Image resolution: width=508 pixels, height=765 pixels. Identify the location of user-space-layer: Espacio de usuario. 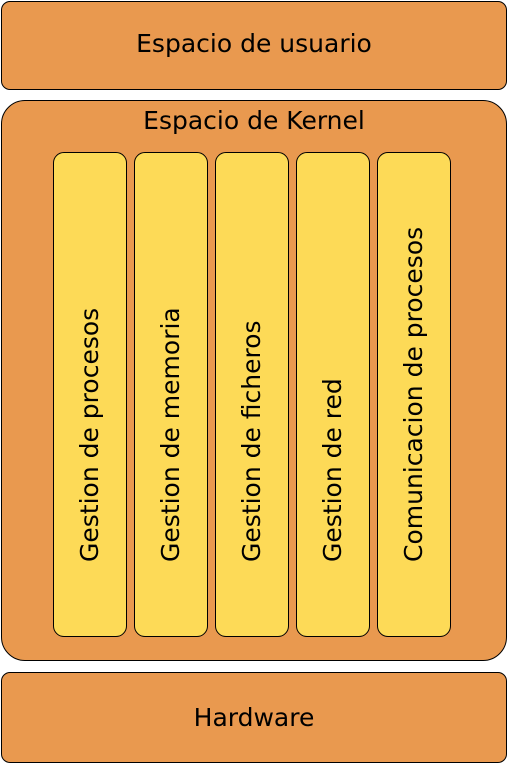
(254, 45).